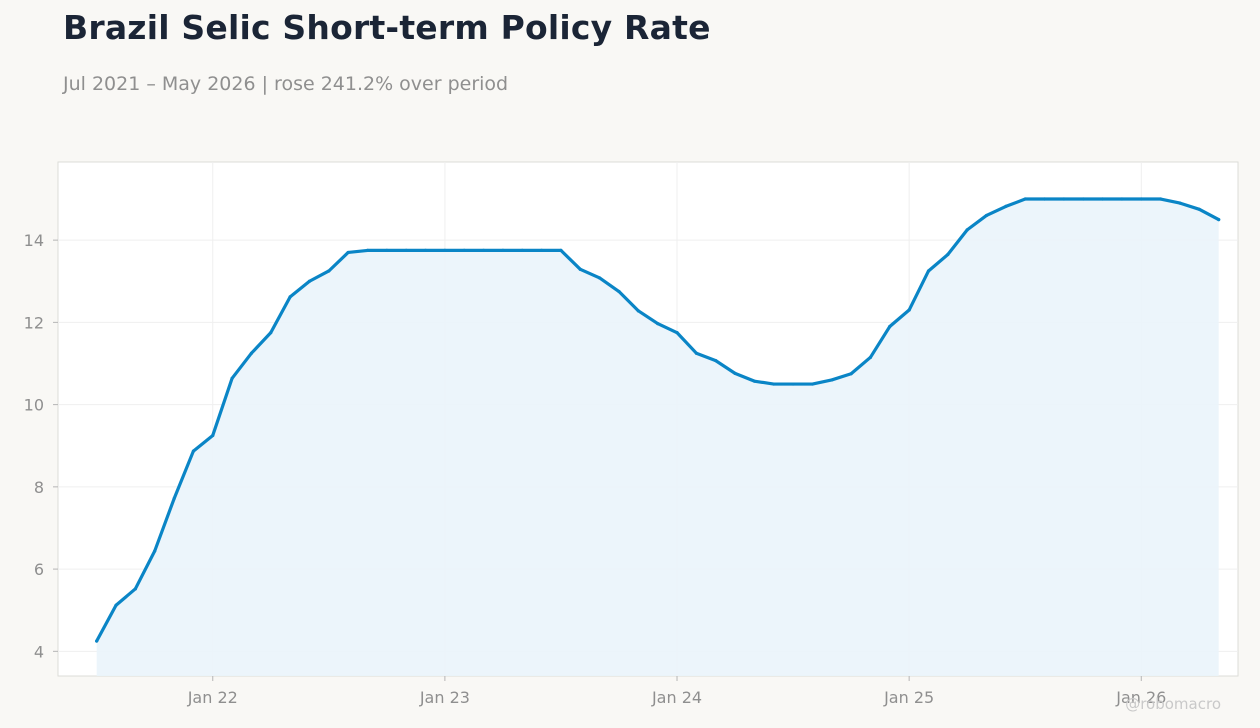 This screenshot has width=1260, height=728. What do you see at coordinates (387, 27) in the screenshot?
I see `chart-title: Brazil Selic Short-term Policy Rate` at bounding box center [387, 27].